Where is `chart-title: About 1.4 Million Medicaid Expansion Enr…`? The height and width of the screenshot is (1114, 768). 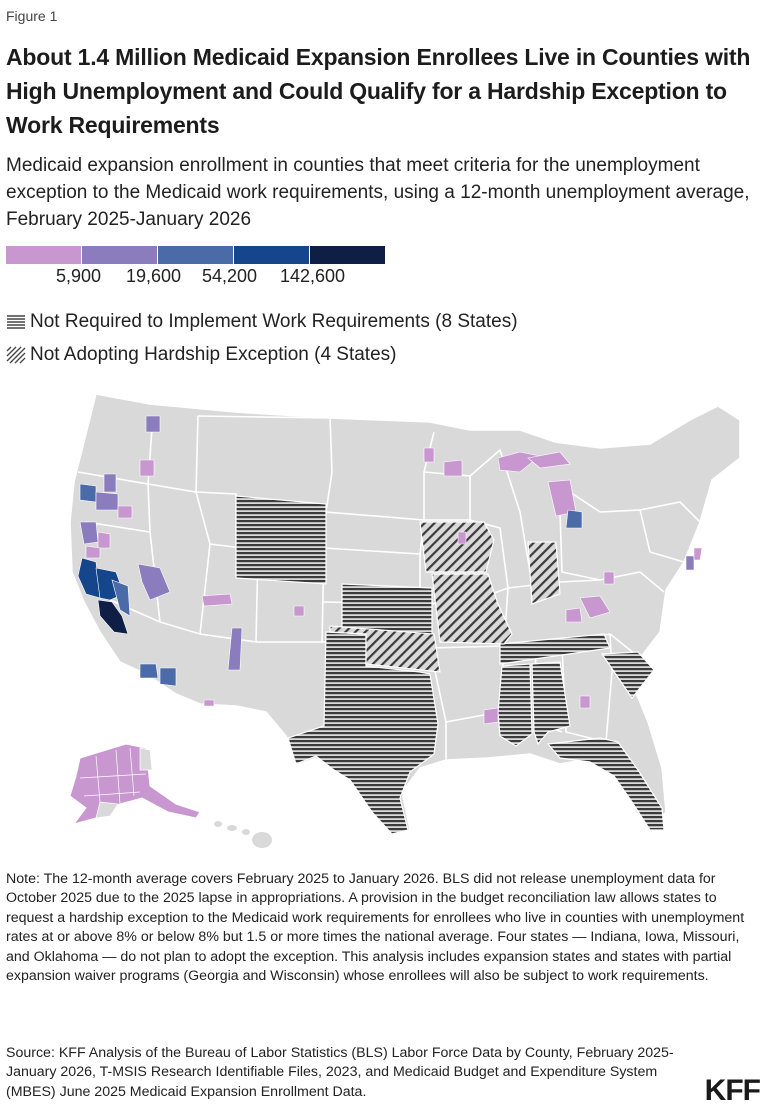
chart-title: About 1.4 Million Medicaid Expansion Enr… is located at coordinates (378, 91).